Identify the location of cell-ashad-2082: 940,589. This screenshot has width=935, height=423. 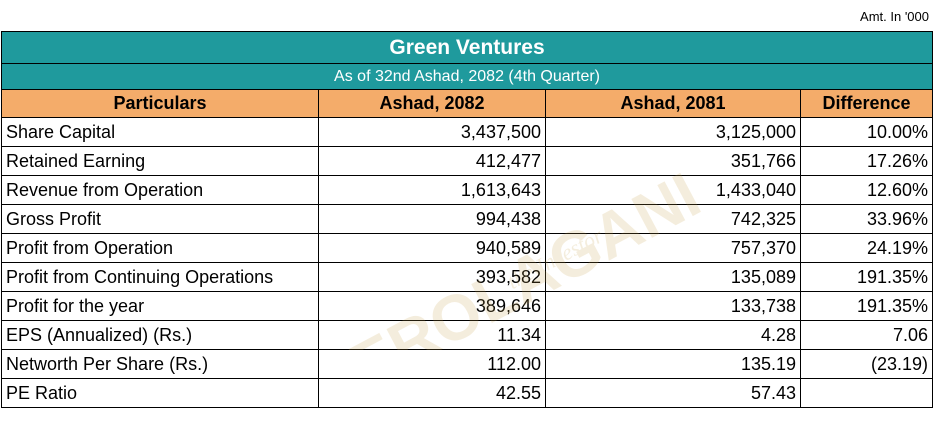
(432, 248).